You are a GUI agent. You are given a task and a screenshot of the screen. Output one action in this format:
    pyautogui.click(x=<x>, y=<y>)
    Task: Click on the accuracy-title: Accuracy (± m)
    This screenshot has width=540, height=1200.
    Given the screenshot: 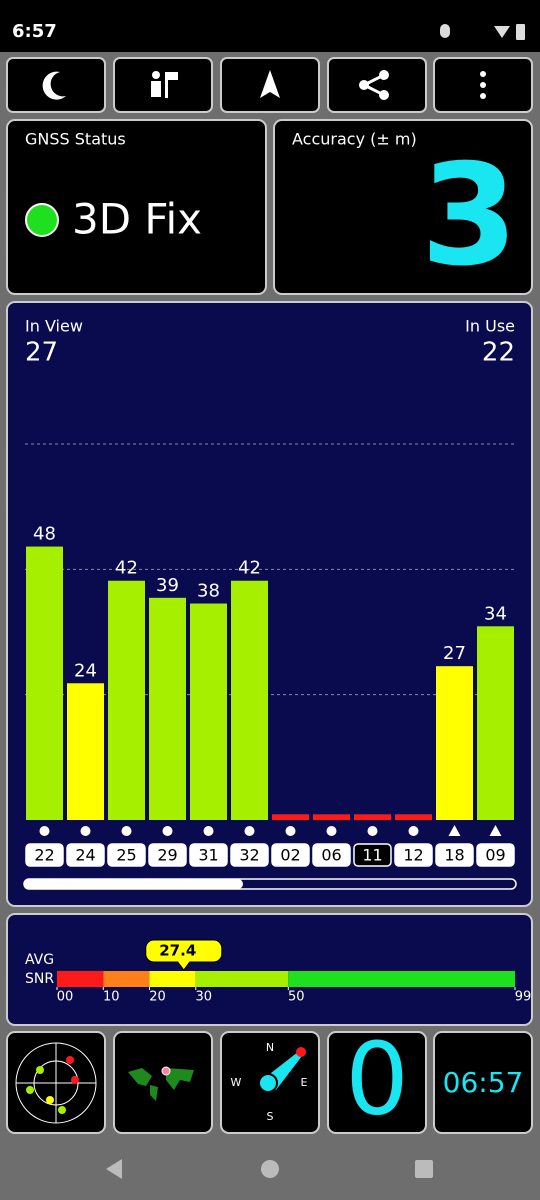 What is the action you would take?
    pyautogui.click(x=354, y=139)
    